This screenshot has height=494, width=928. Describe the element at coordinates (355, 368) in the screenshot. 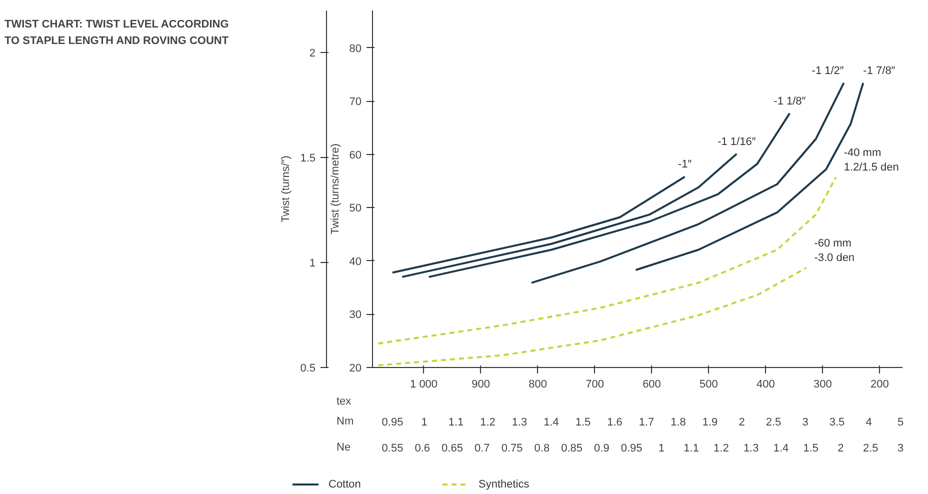

I see `y-tick-label: 20` at that location.